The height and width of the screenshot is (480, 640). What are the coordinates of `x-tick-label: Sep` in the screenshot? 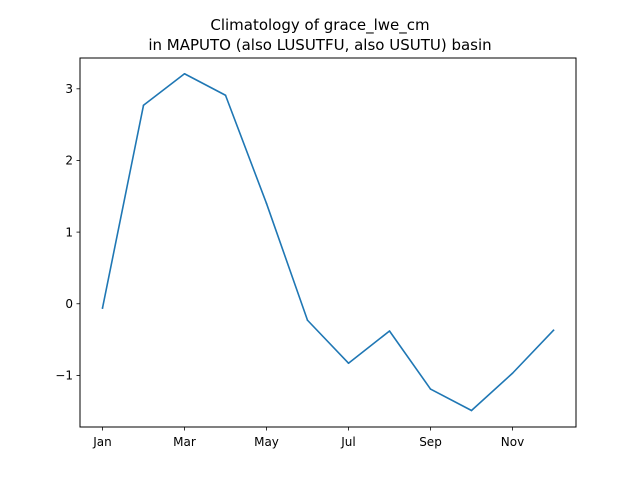 It's located at (430, 442).